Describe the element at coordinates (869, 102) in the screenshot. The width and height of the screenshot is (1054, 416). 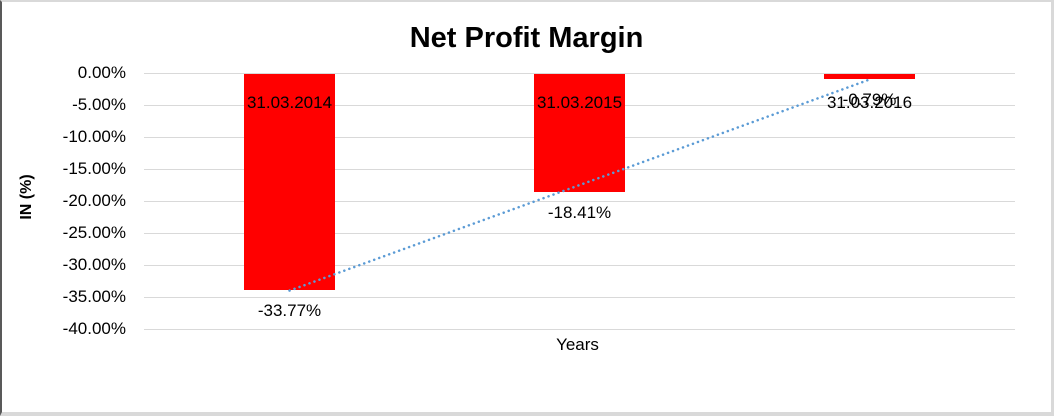
I see `category-label: 31.03.2016` at that location.